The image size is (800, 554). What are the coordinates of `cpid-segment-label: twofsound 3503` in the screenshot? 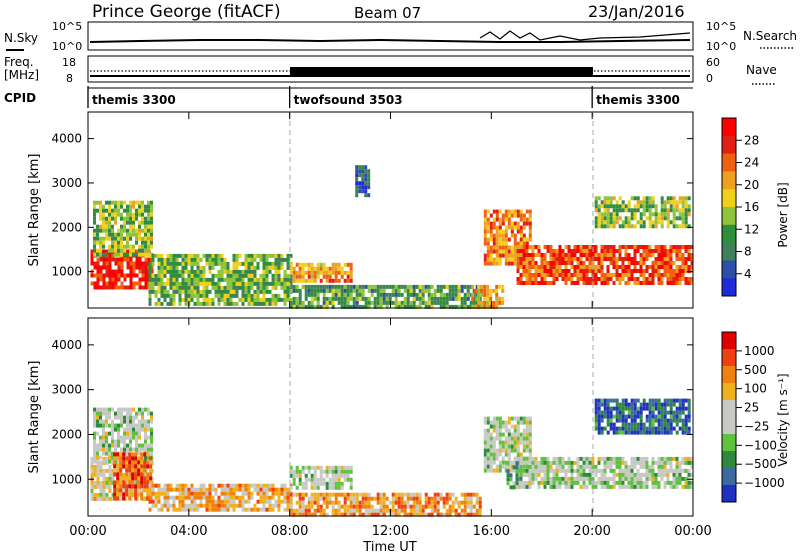 It's located at (348, 100).